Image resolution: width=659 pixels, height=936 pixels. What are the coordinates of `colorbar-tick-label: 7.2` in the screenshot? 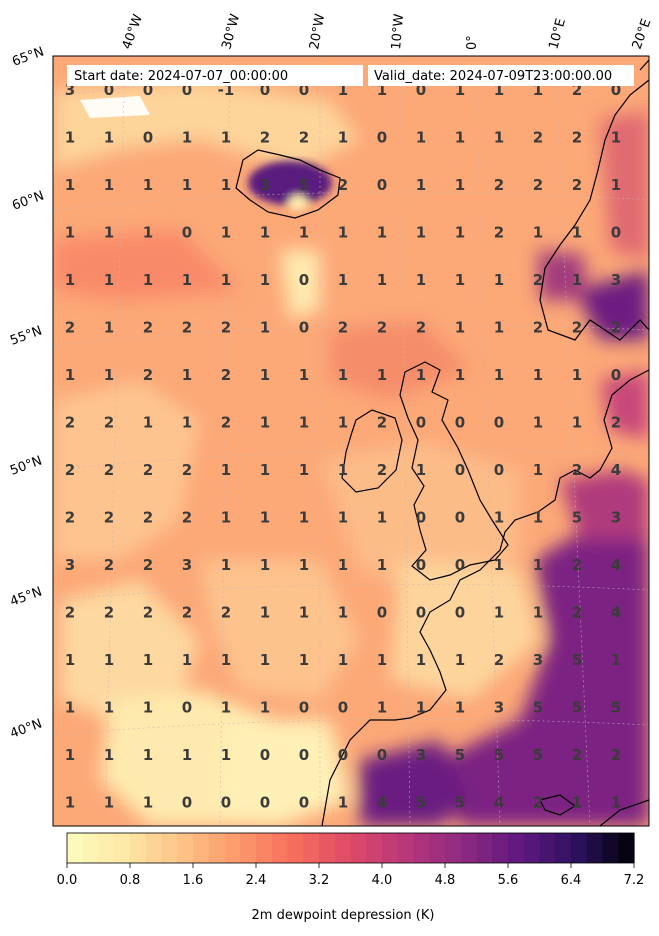 It's located at (634, 880).